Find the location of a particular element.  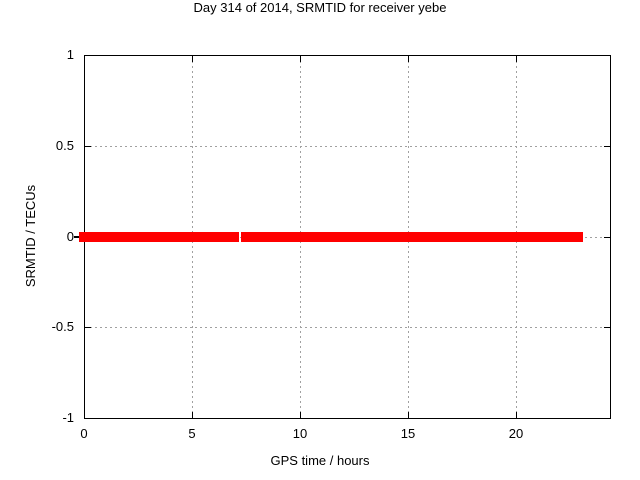

y-tick-label: -1 is located at coordinates (68, 417).